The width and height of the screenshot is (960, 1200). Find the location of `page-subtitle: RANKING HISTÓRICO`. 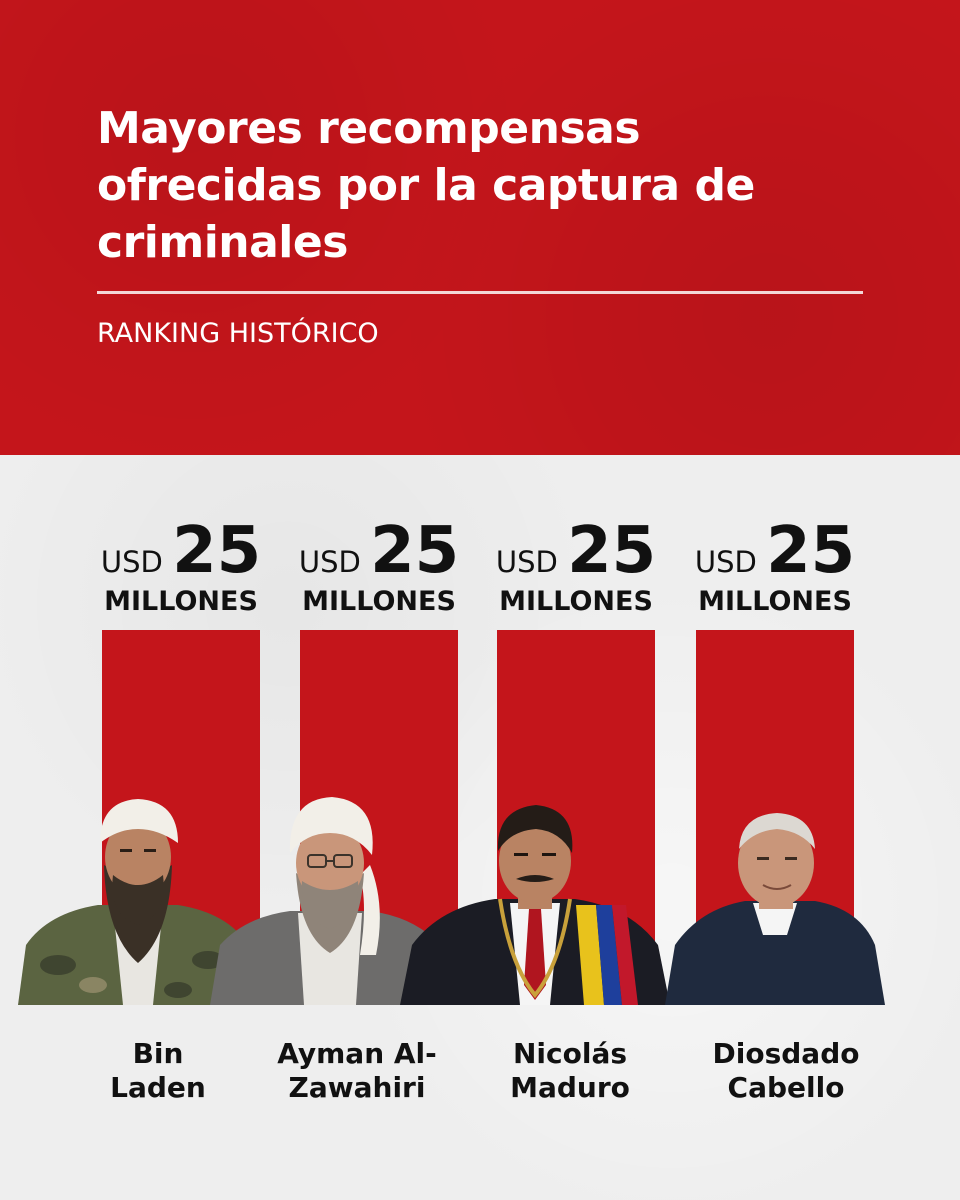

page-subtitle: RANKING HISTÓRICO is located at coordinates (238, 333).